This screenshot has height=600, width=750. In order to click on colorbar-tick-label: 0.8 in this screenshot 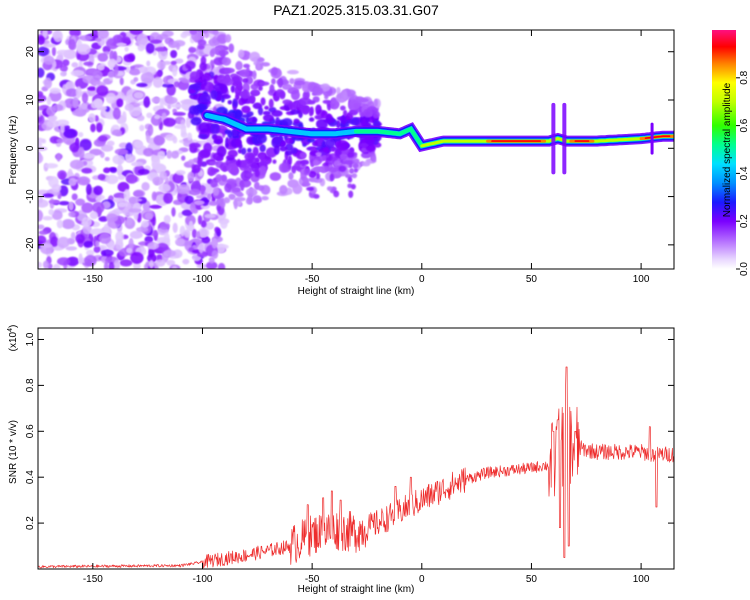, I will do `click(744, 77)`.